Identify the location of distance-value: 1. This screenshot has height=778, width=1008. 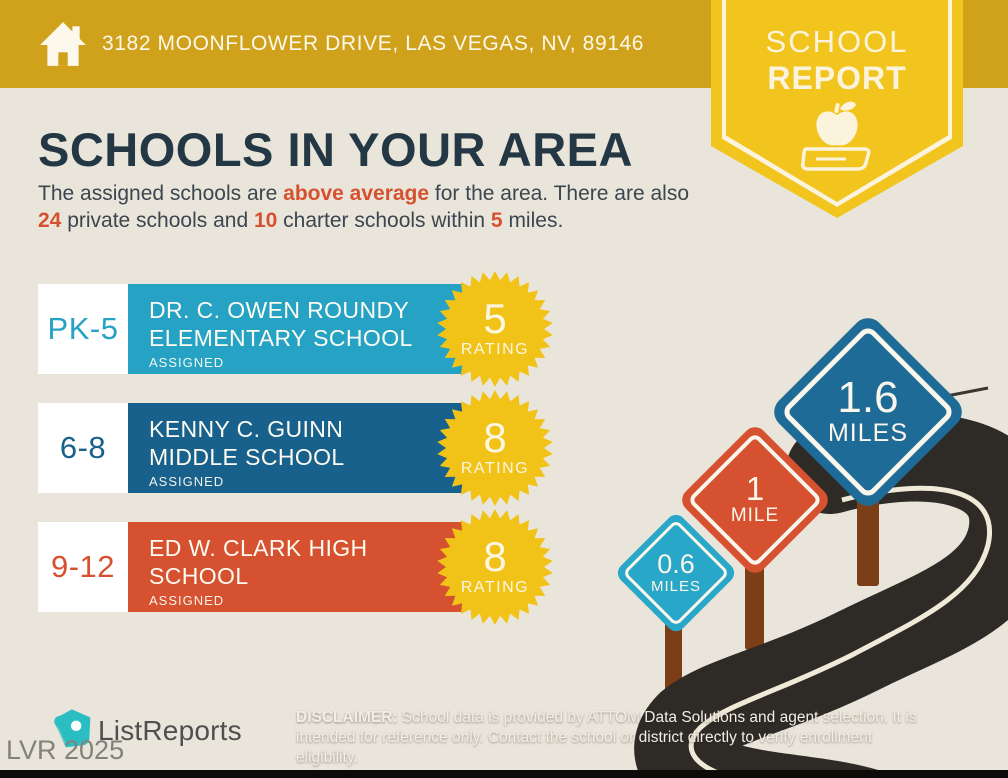
(755, 488).